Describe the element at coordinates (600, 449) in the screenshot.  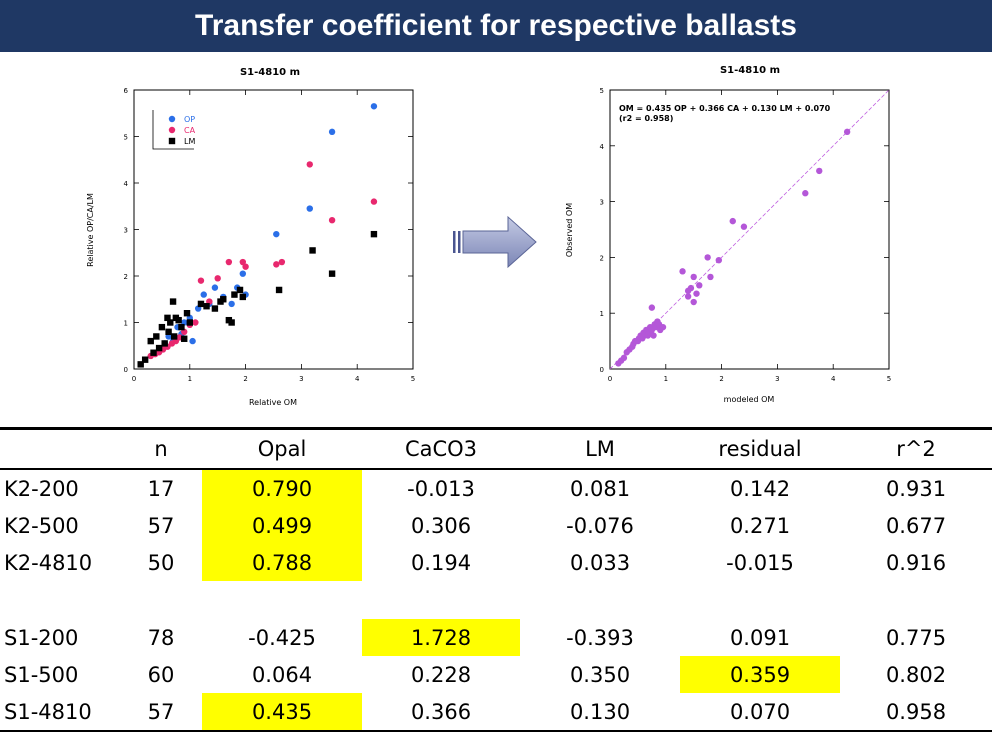
I see `column-header: LM` at that location.